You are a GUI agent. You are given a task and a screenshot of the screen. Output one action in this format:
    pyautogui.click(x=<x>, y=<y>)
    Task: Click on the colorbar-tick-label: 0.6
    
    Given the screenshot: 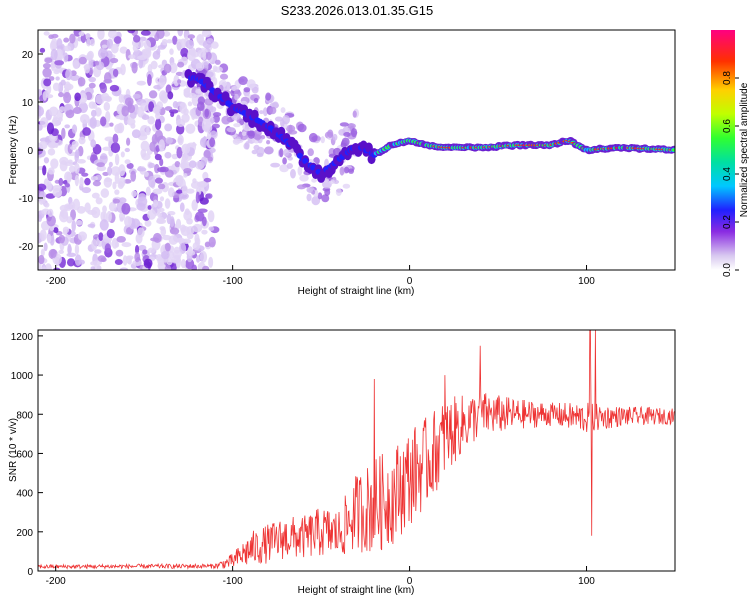 What is the action you would take?
    pyautogui.click(x=727, y=126)
    